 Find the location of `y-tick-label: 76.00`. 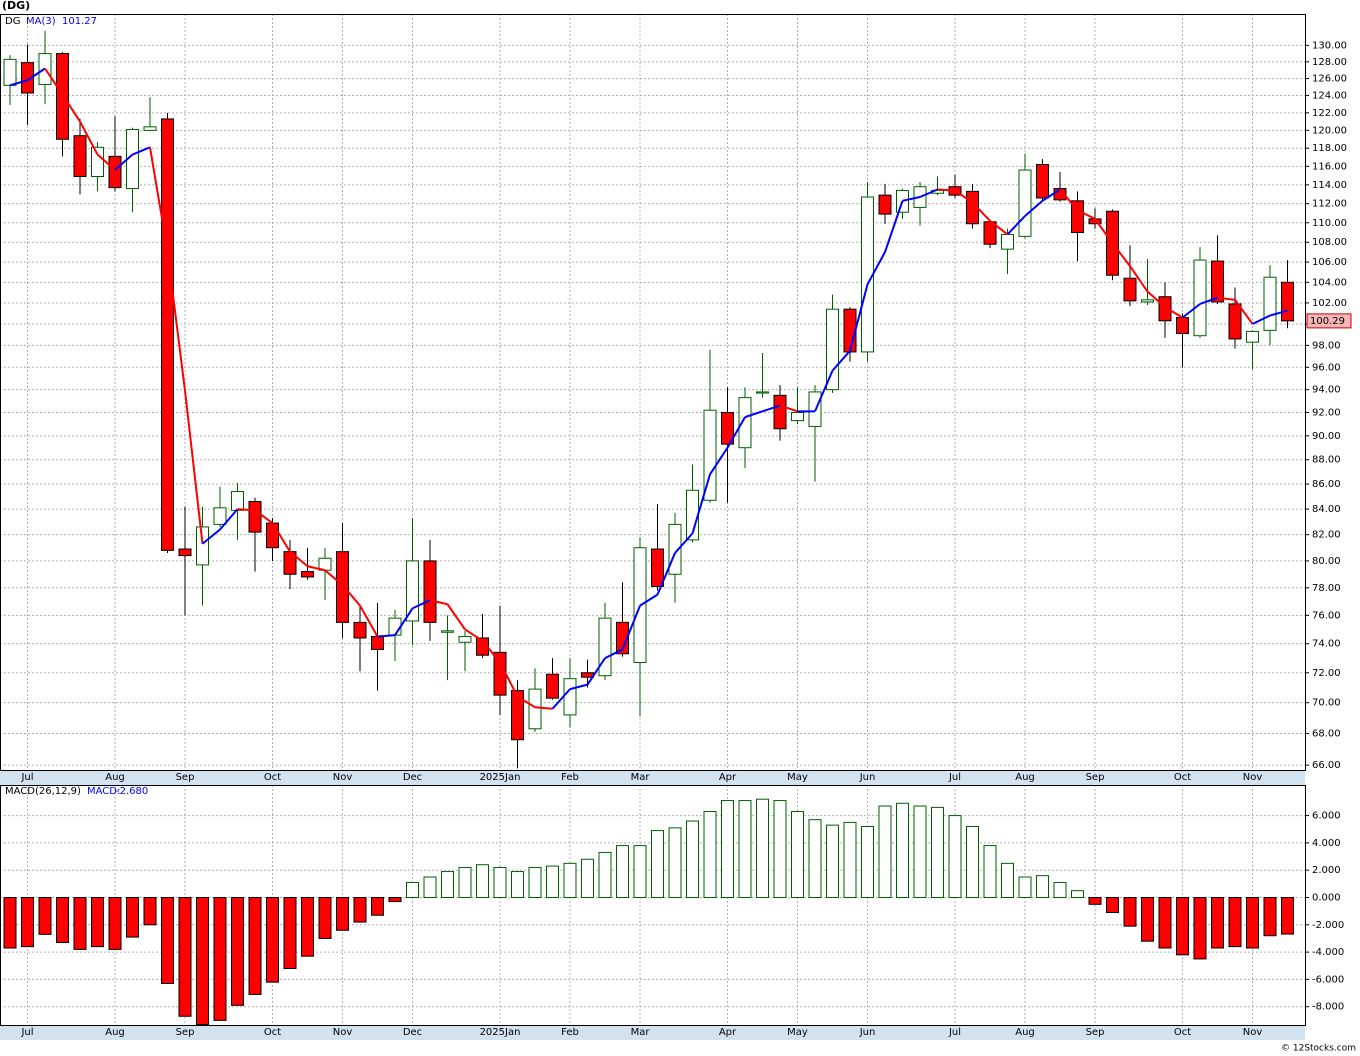

y-tick-label: 76.00 is located at coordinates (1326, 615).